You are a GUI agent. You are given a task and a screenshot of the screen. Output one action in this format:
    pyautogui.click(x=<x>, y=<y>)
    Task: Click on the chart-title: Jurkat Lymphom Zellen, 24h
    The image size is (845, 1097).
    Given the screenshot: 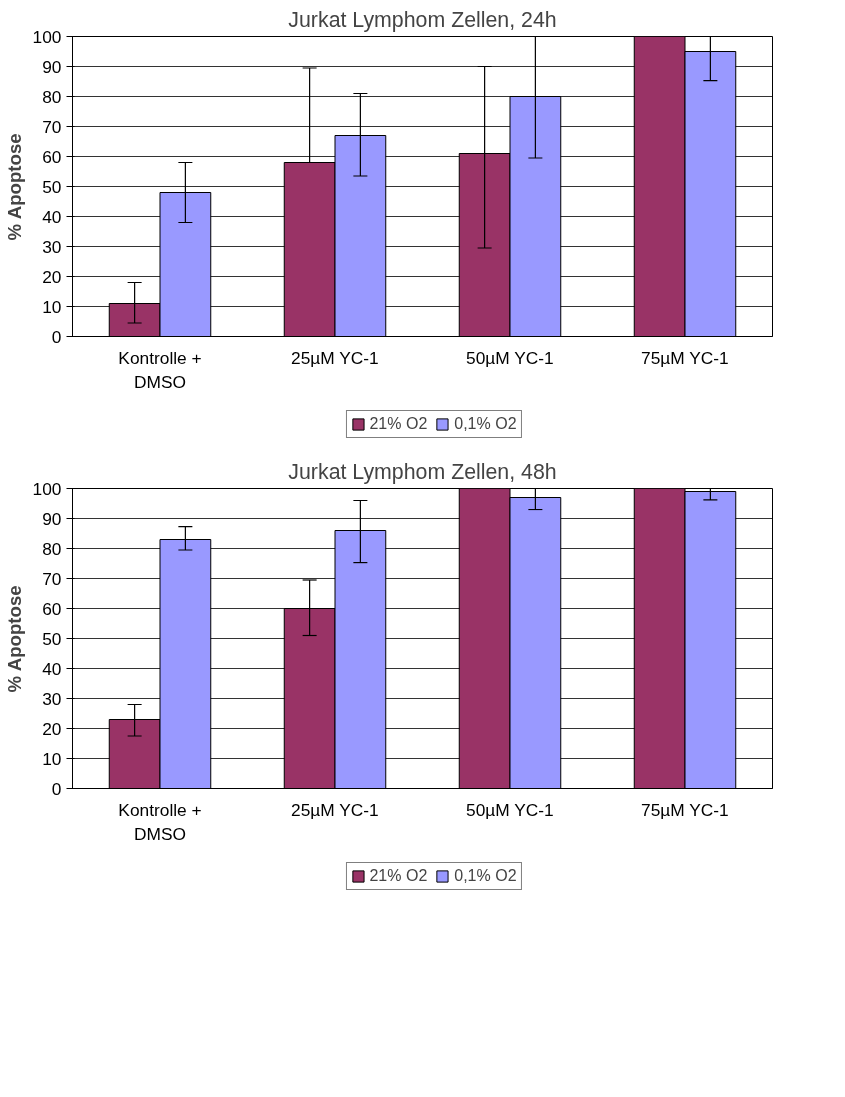 What is the action you would take?
    pyautogui.click(x=422, y=19)
    